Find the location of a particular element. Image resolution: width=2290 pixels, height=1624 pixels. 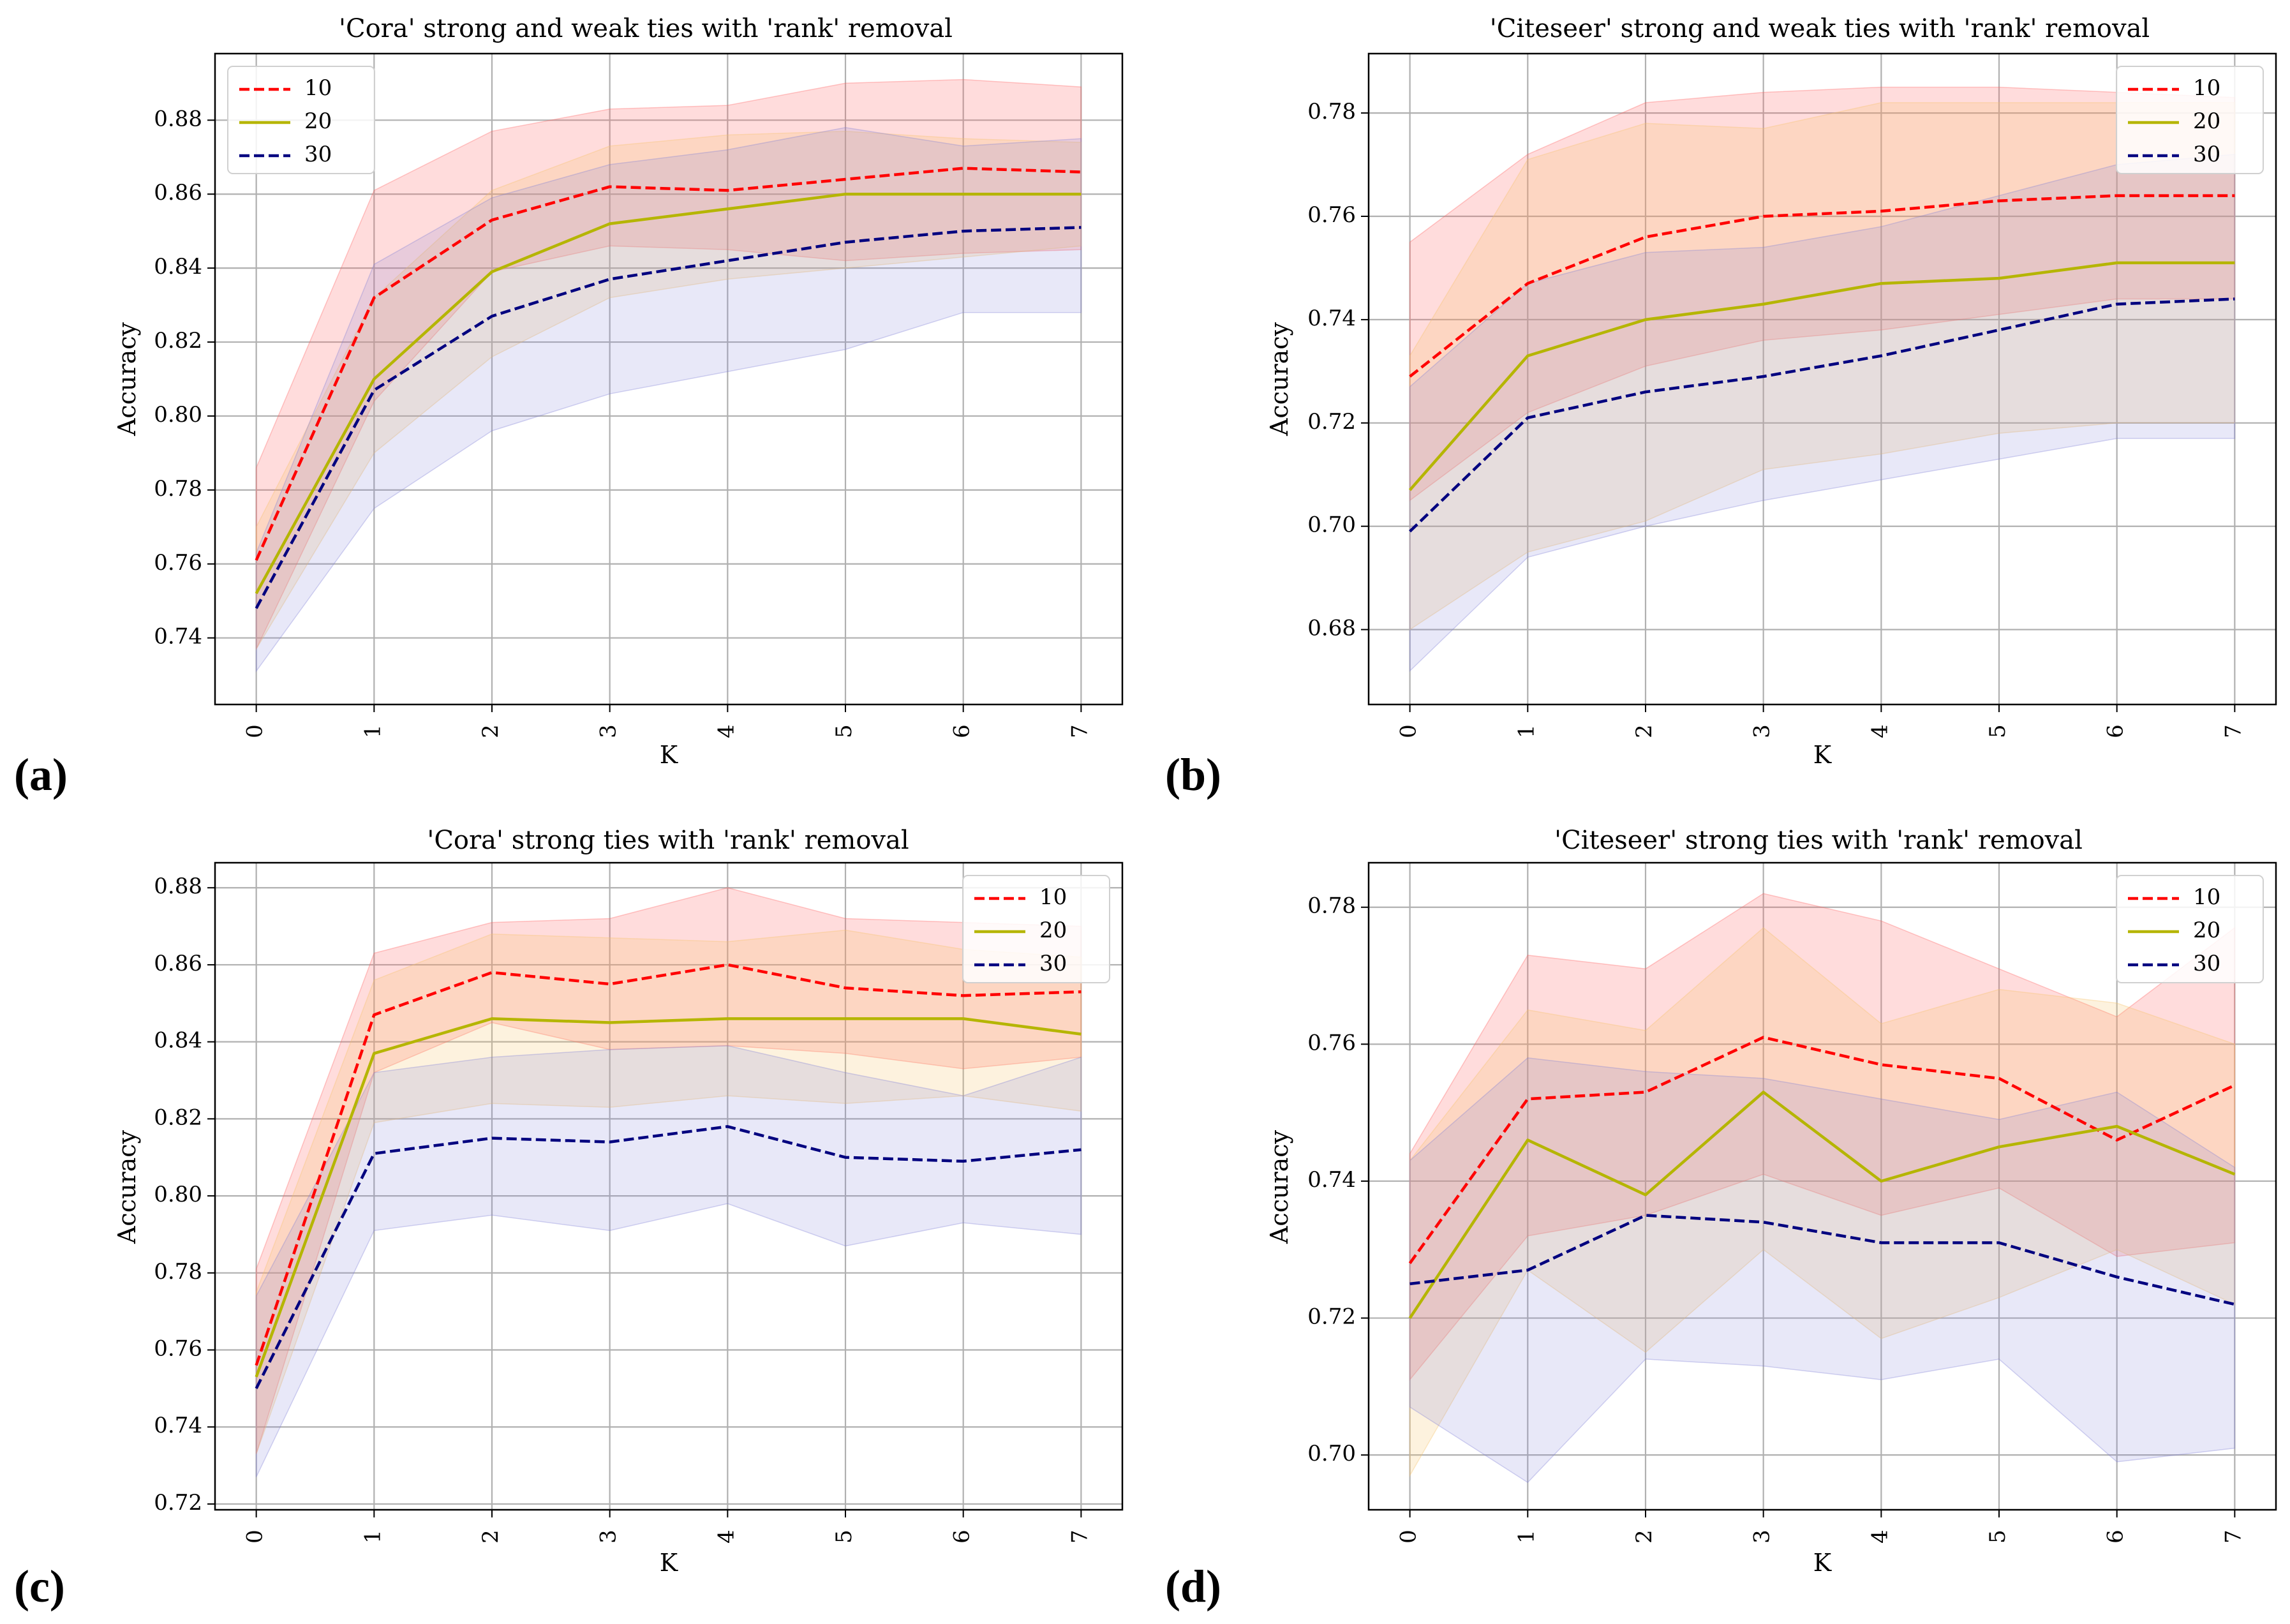

panel-label: (a) is located at coordinates (41, 775).